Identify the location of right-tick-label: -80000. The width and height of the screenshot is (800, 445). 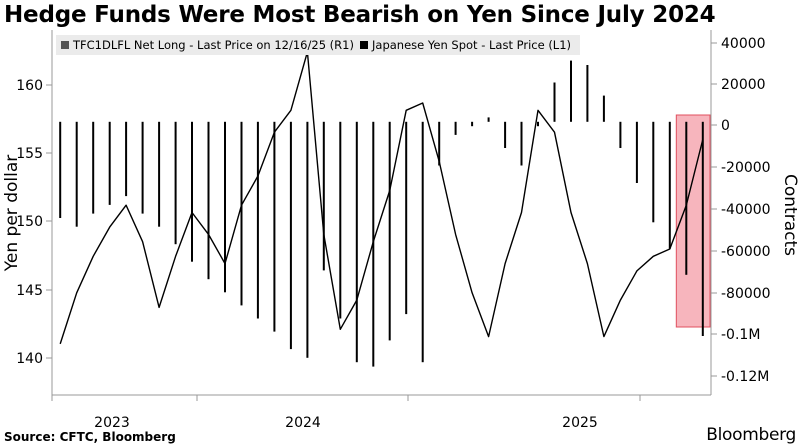
(746, 294).